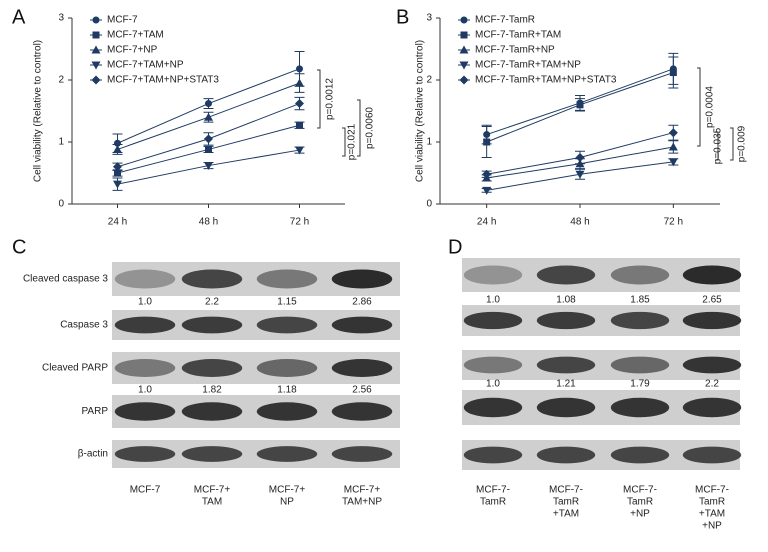 The image size is (768, 552). What do you see at coordinates (287, 302) in the screenshot?
I see `band-ratio: 1.15` at bounding box center [287, 302].